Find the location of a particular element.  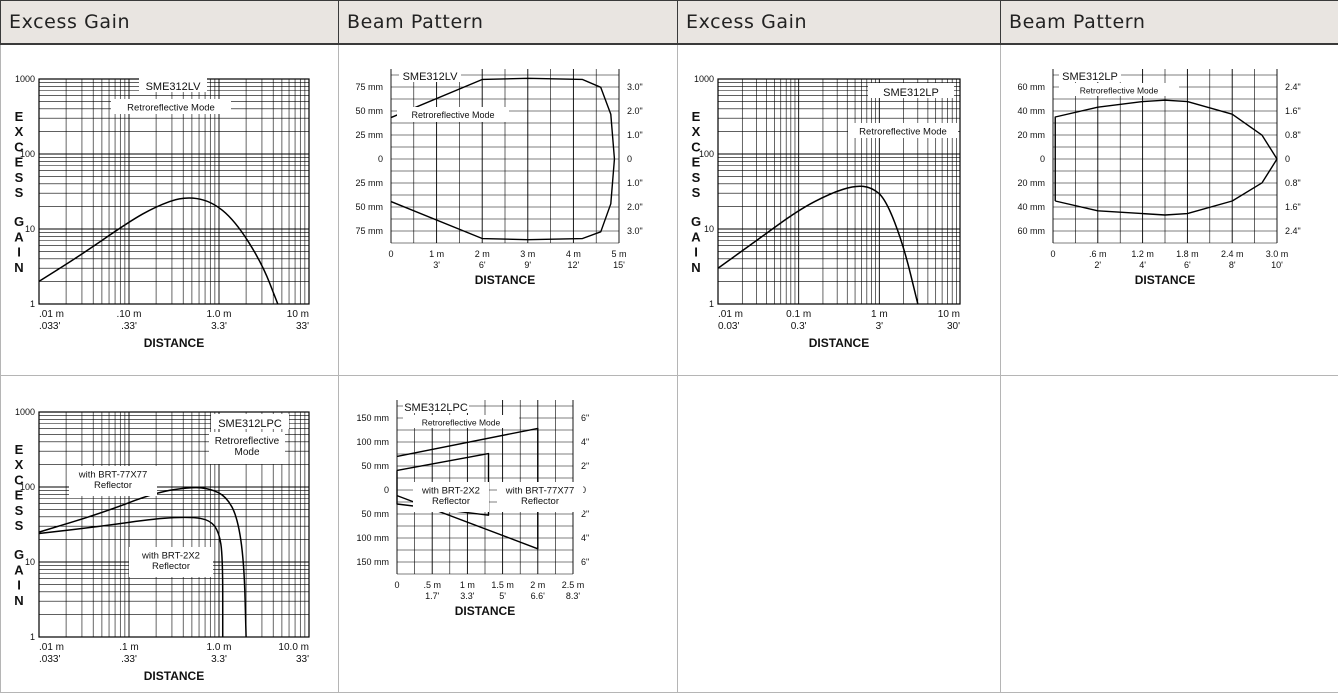

x-tick-label-ft: 0.3' is located at coordinates (799, 326).